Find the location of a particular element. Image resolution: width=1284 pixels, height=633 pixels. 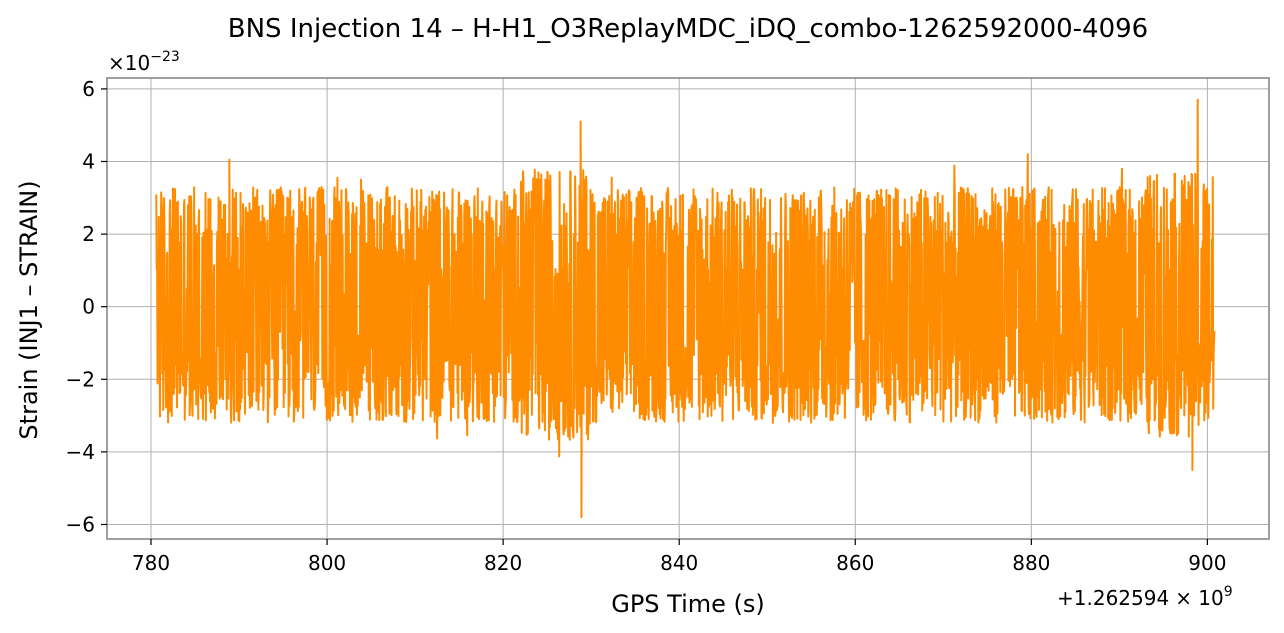

x-offset-times: × 10 is located at coordinates (1199, 598).